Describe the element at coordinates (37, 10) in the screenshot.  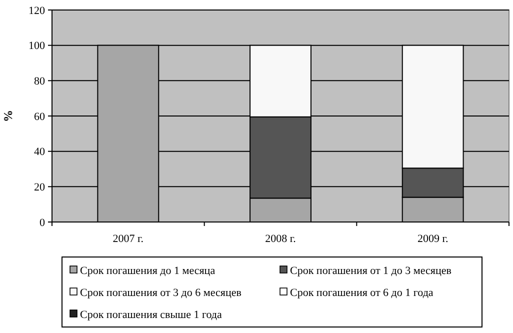
I see `y-tick-label: 120` at that location.